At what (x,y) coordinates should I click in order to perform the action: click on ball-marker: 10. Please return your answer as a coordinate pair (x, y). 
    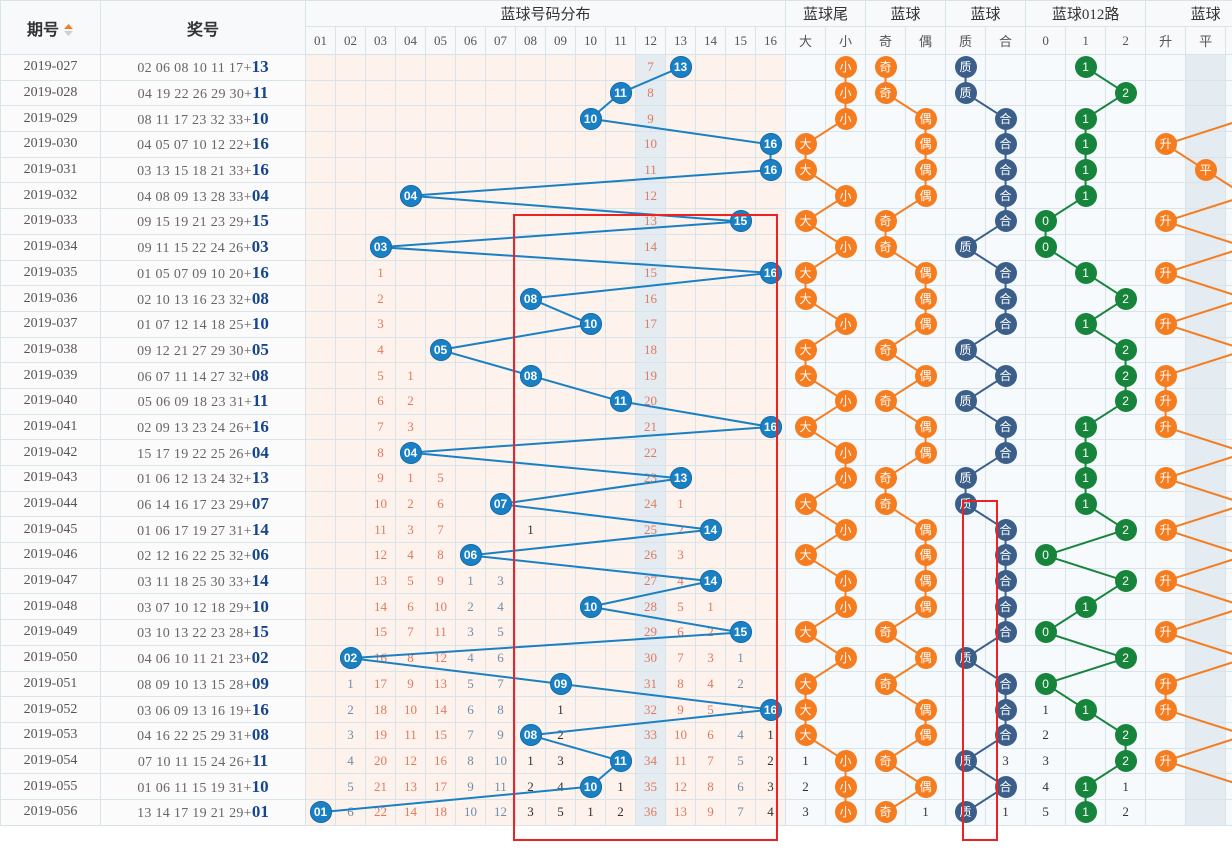
    Looking at the image, I should click on (590, 786).